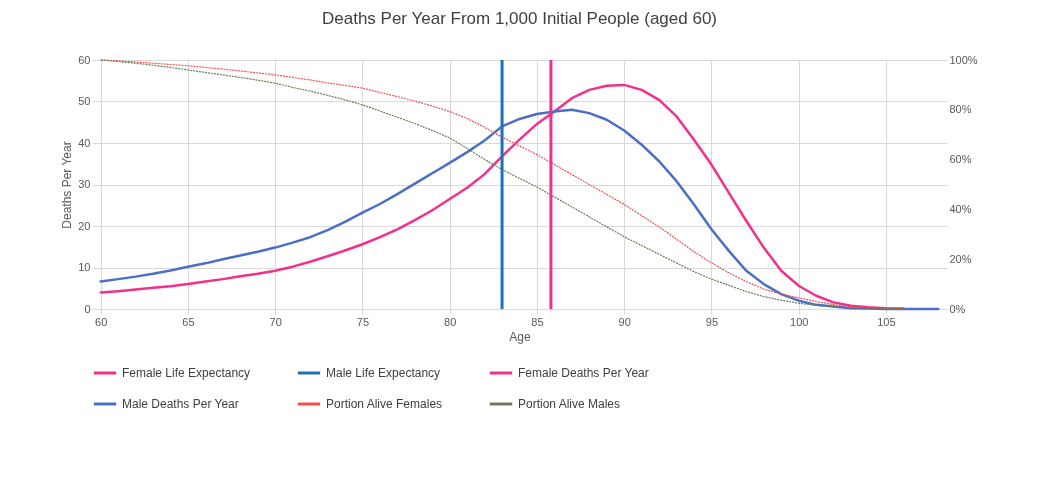 The image size is (1059, 484). Describe the element at coordinates (84, 59) in the screenshot. I see `y-tick-label: 60` at that location.